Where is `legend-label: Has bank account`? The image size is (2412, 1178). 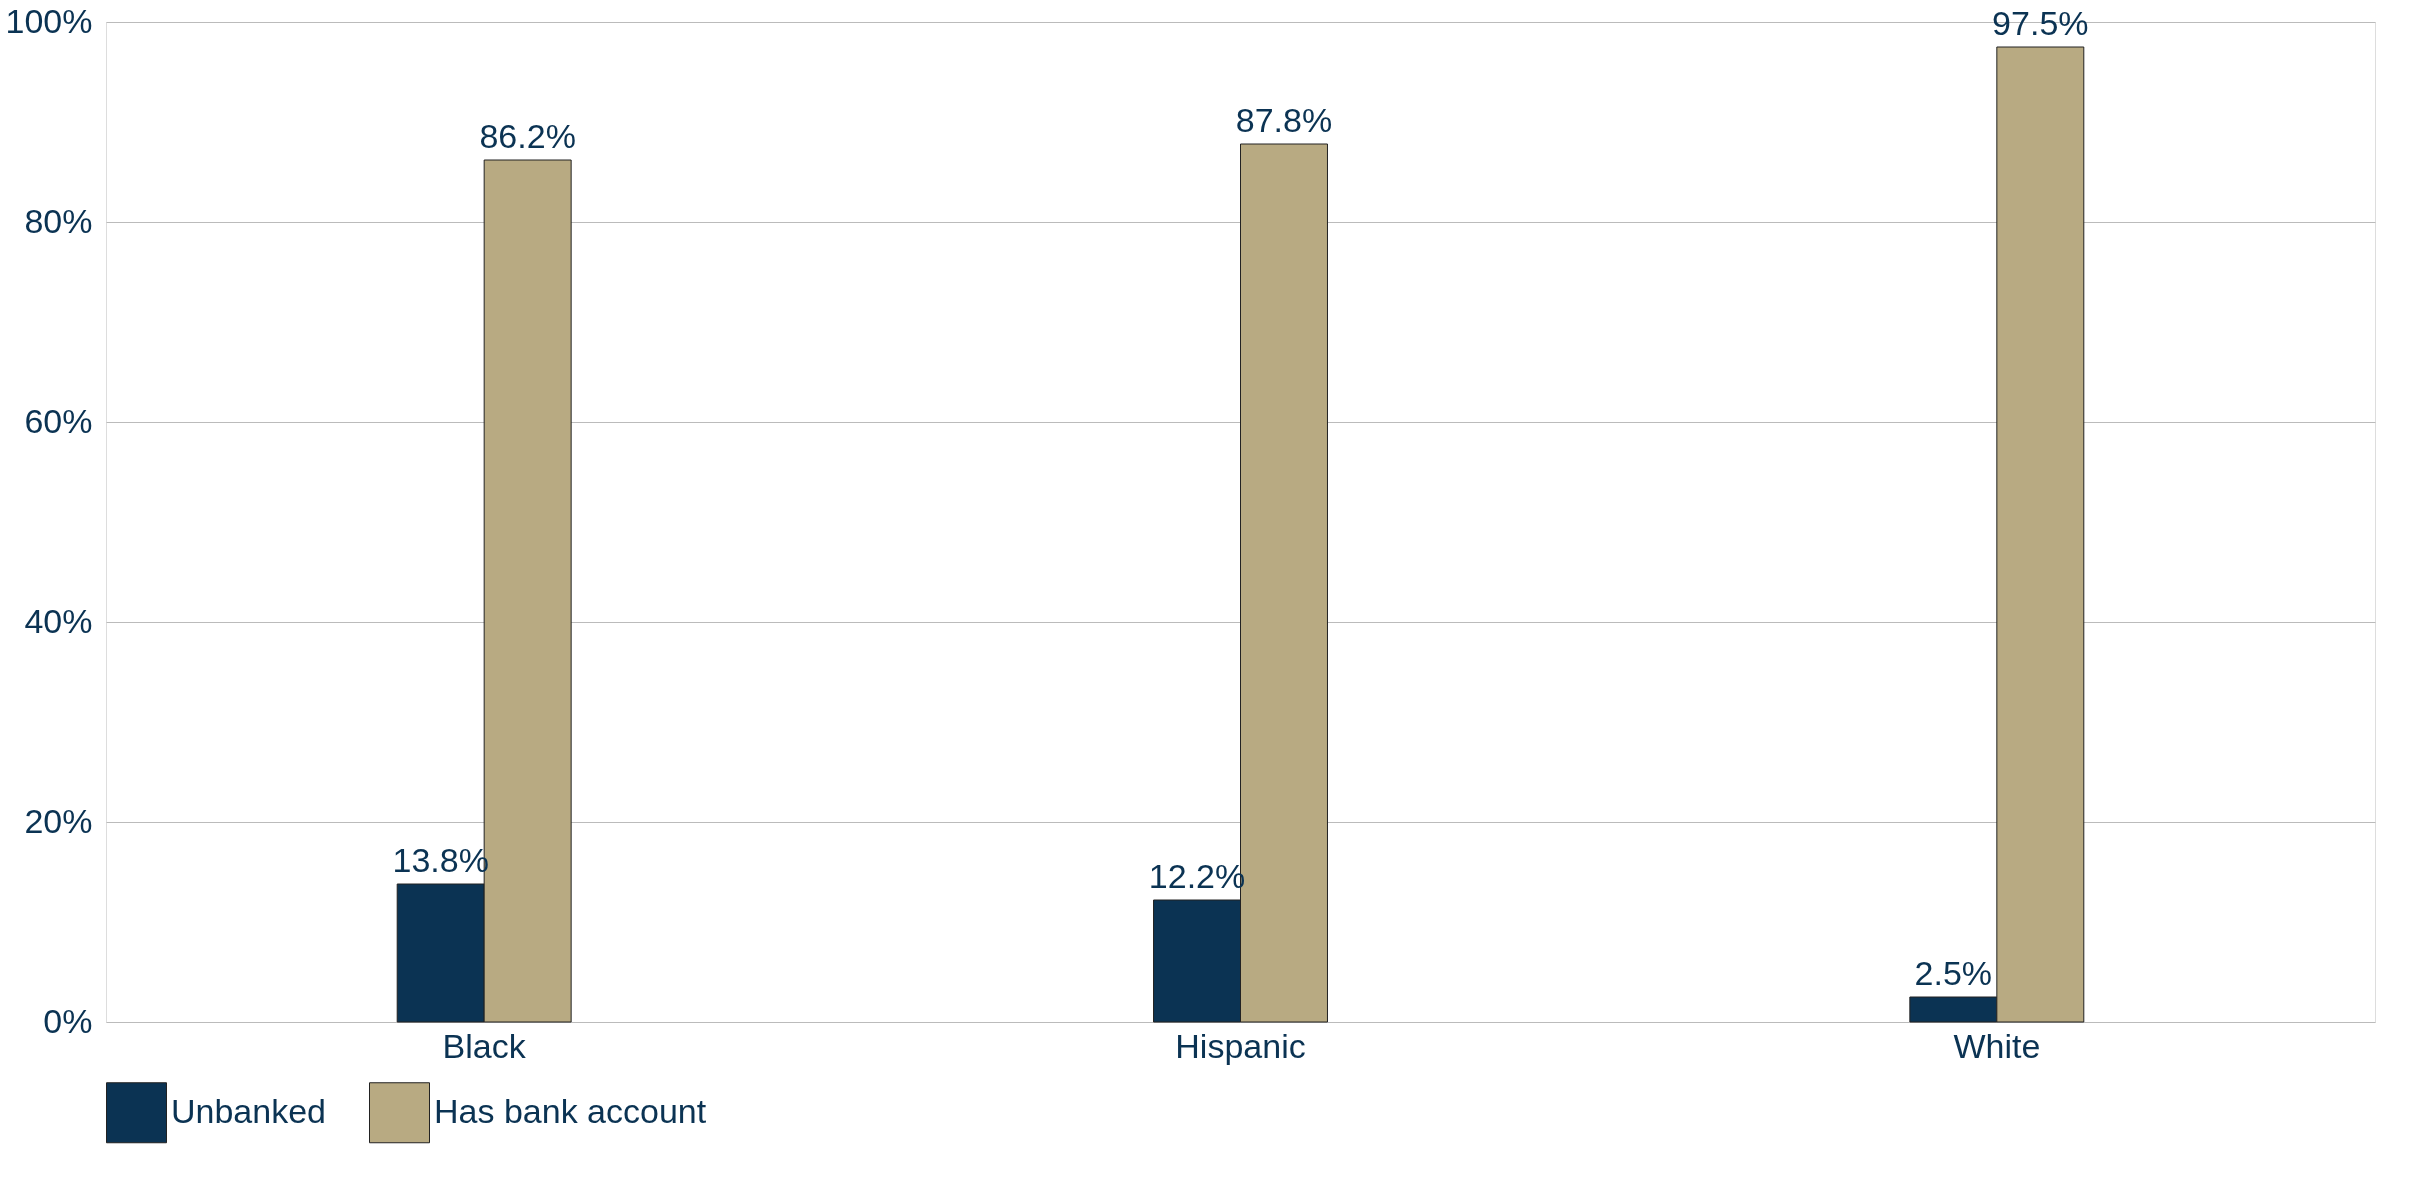
legend-label: Has bank account is located at coordinates (570, 1110).